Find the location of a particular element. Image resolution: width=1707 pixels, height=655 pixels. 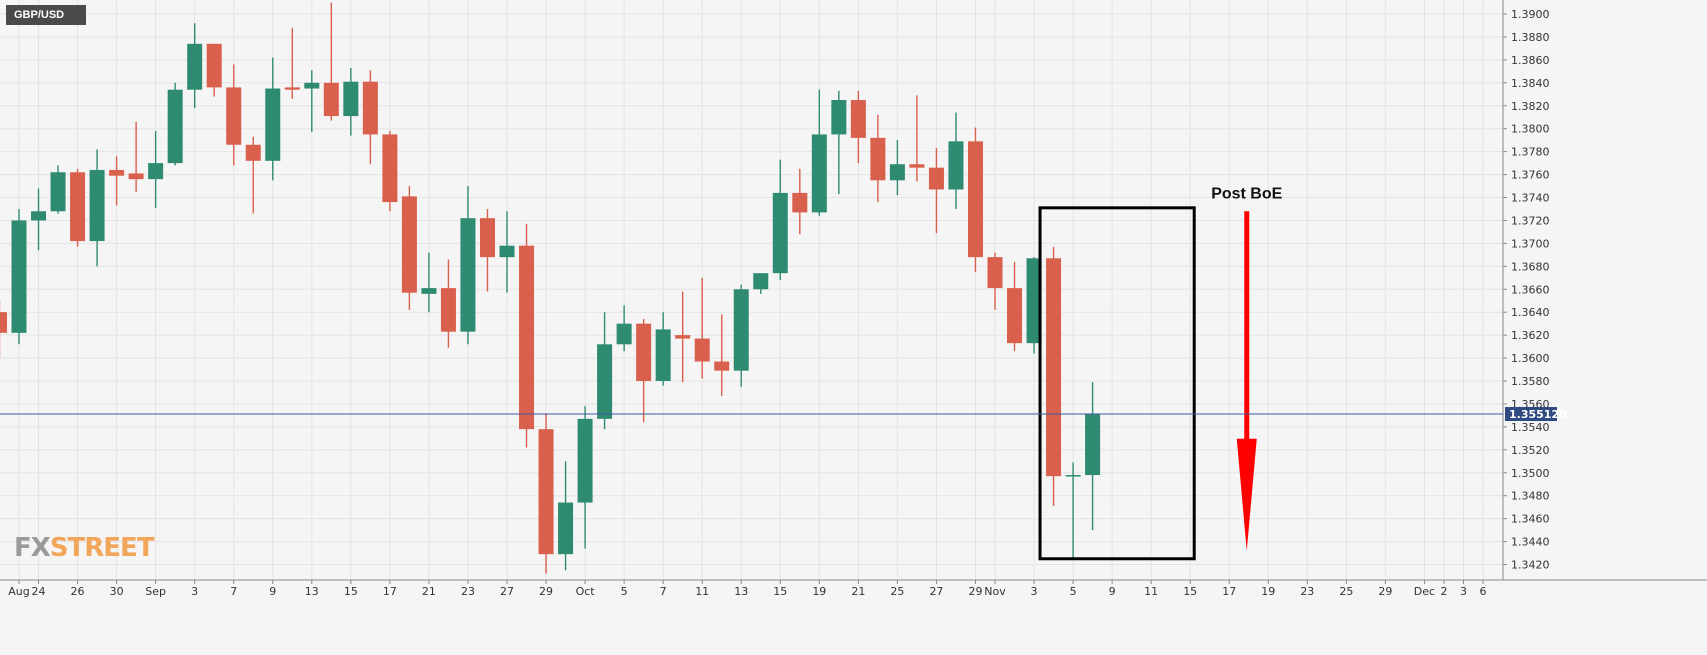

x-tick-label: 19 is located at coordinates (1268, 591).